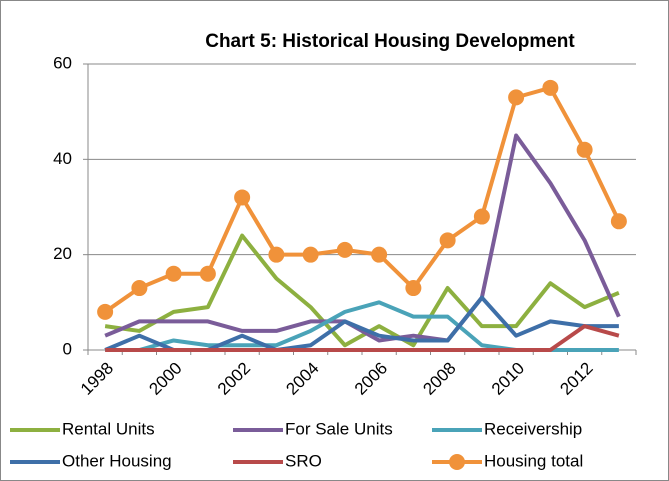  I want to click on y-tick-label: 20, so click(62, 253).